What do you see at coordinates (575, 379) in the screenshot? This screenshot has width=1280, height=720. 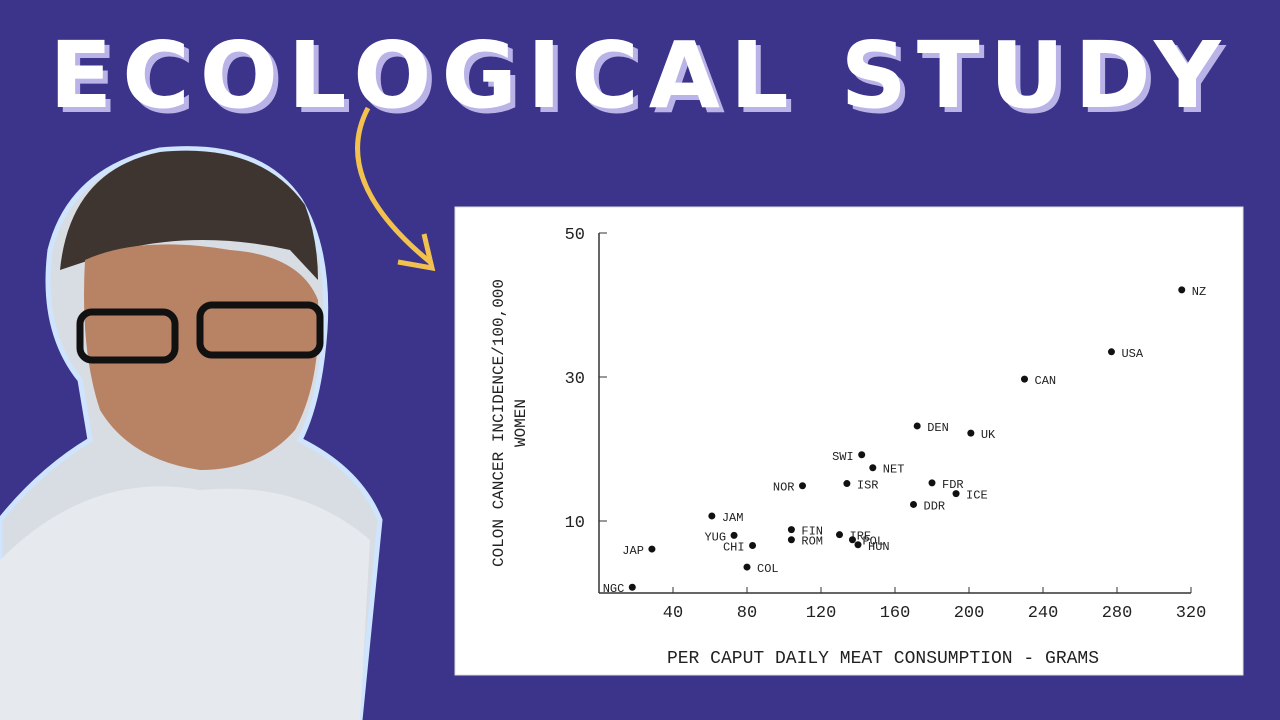 I see `y-tick-label: 30` at bounding box center [575, 379].